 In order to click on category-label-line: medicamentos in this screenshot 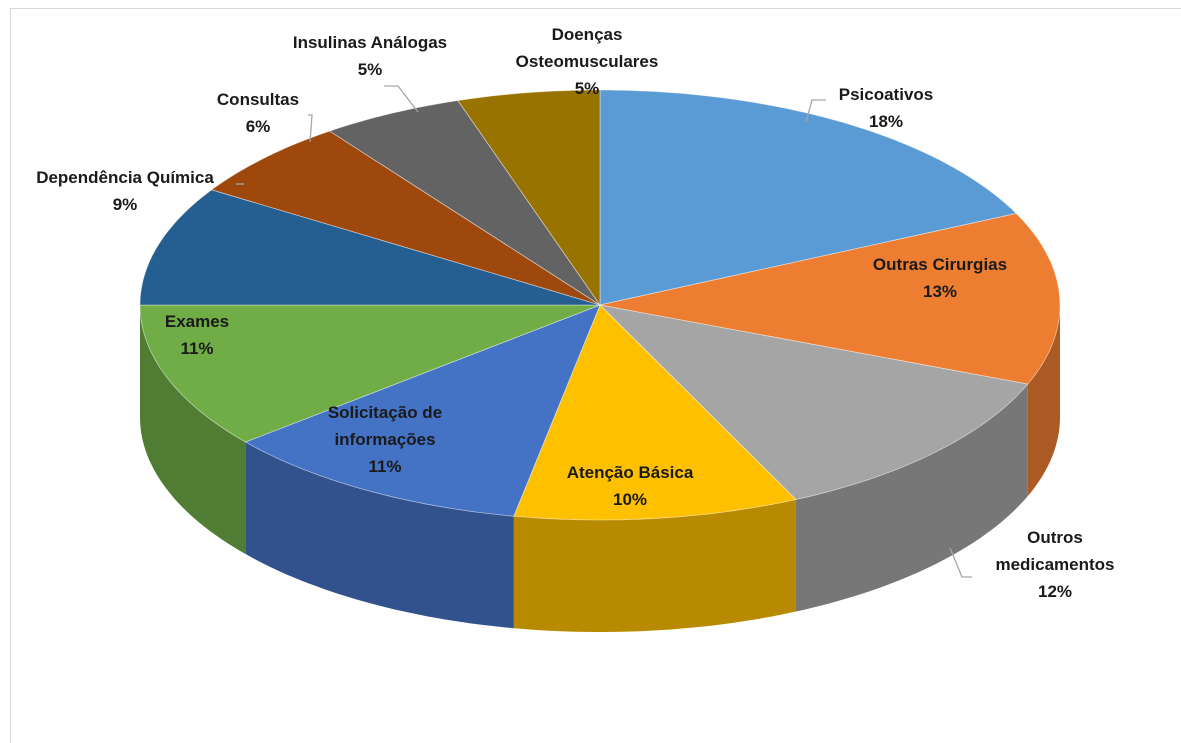, I will do `click(1054, 564)`.